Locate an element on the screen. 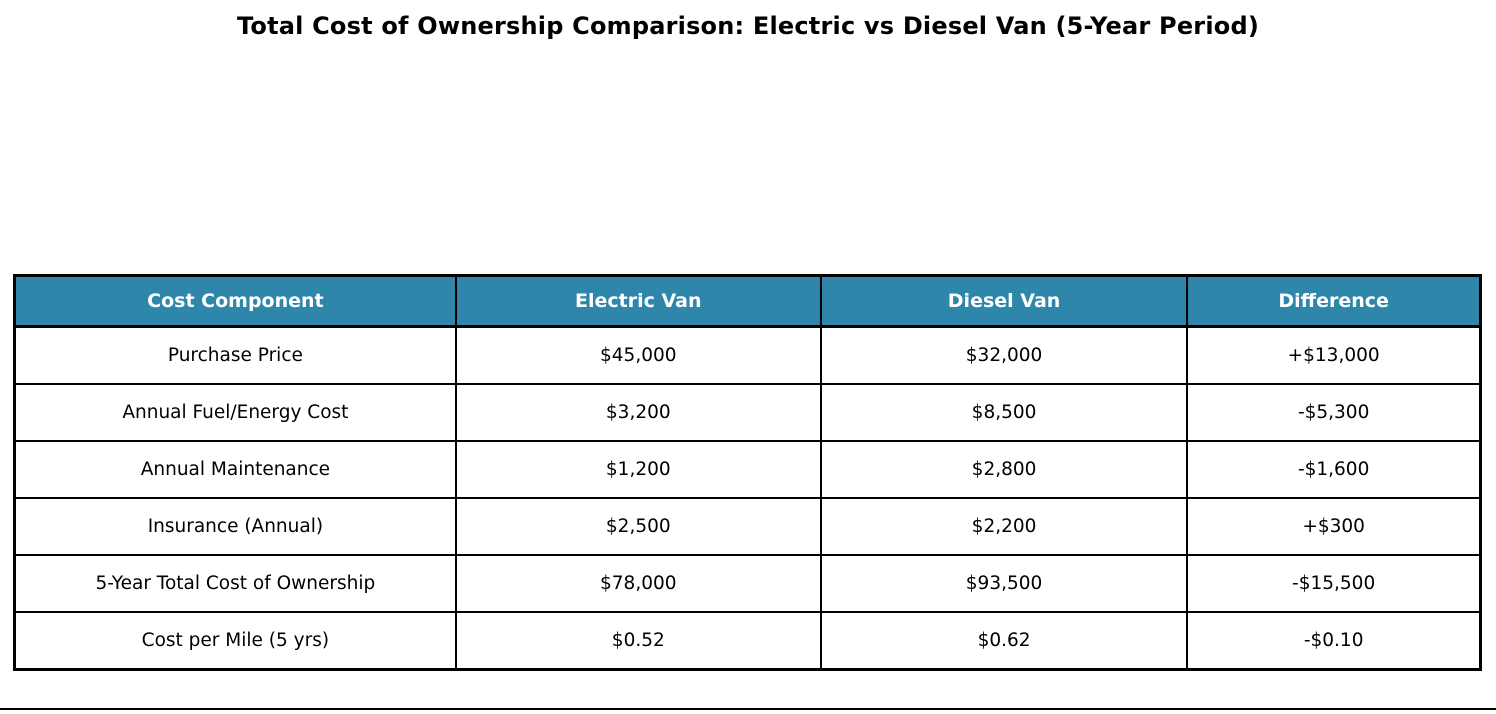 This screenshot has height=714, width=1496. difference-value-cell: -$0.10 is located at coordinates (1334, 641).